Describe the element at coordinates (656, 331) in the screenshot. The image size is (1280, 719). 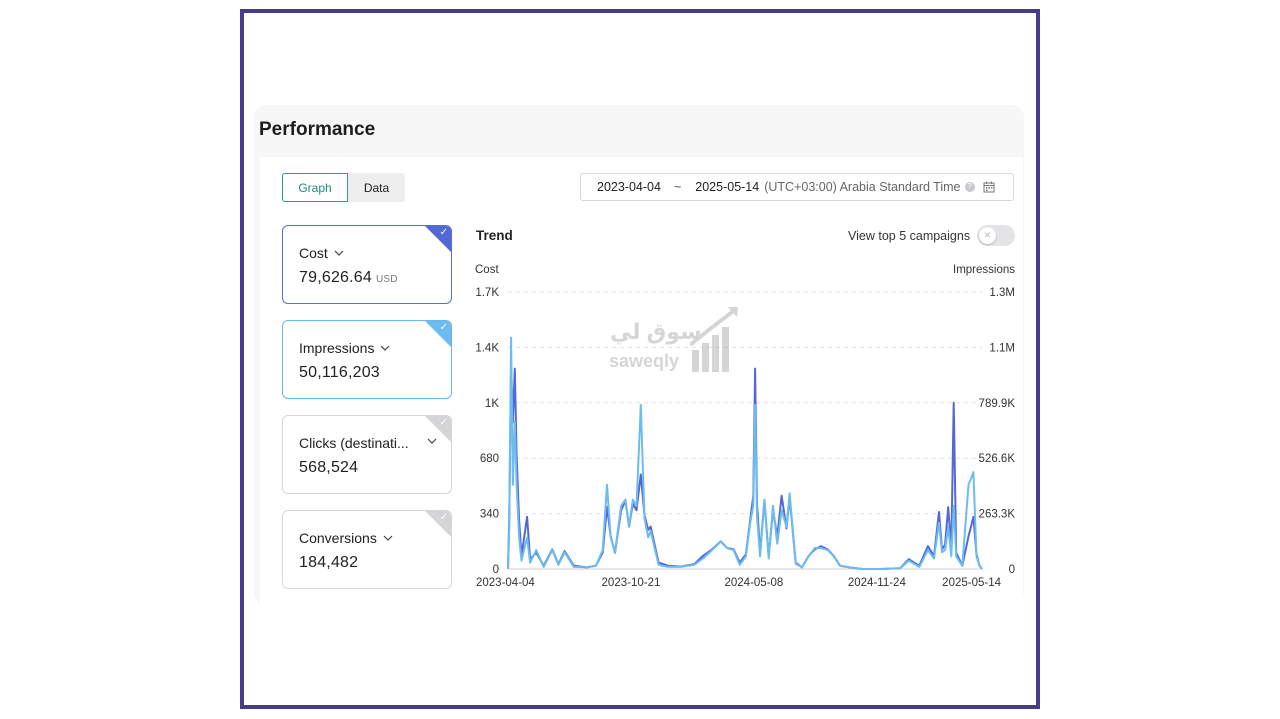
I see `watermark-arabic: سوق لي` at that location.